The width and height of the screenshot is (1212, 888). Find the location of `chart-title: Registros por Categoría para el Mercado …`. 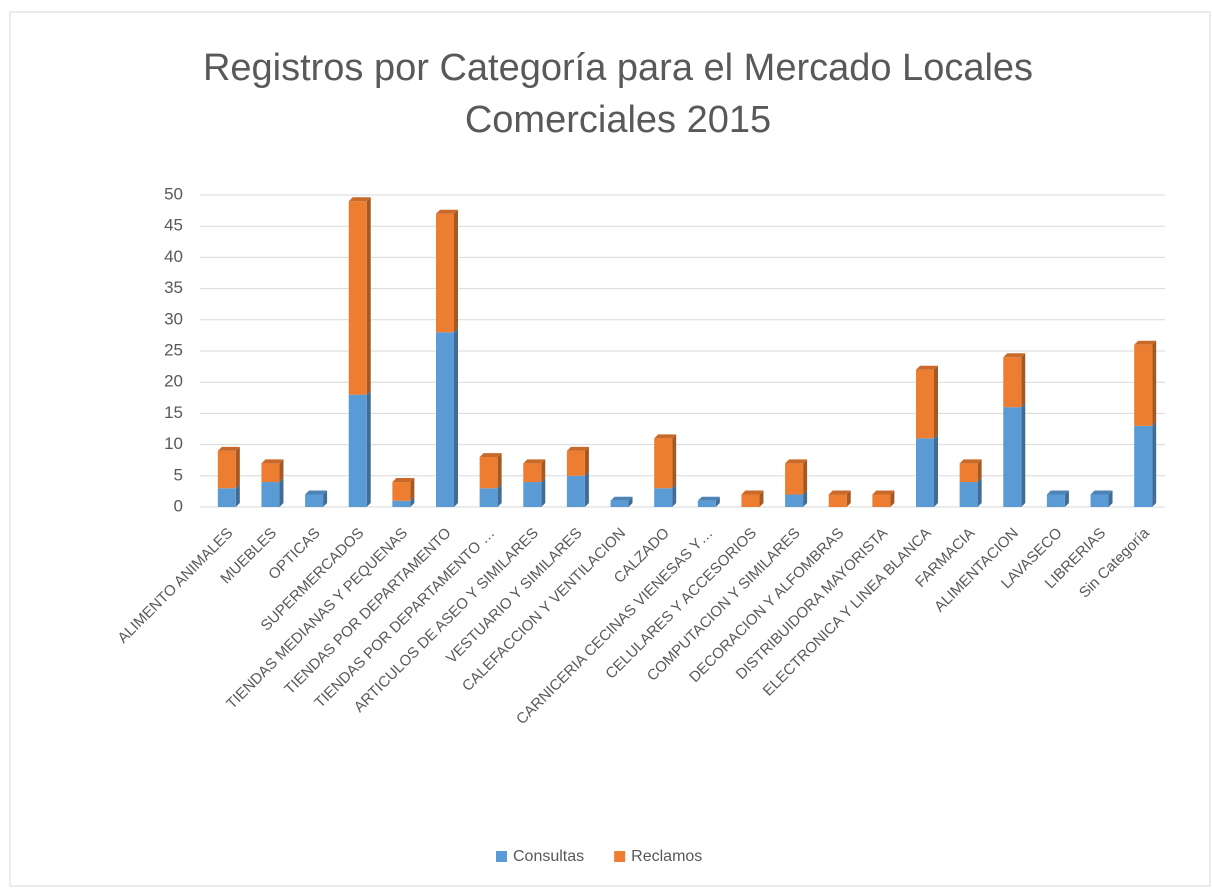

chart-title: Registros por Categoría para el Mercado … is located at coordinates (618, 68).